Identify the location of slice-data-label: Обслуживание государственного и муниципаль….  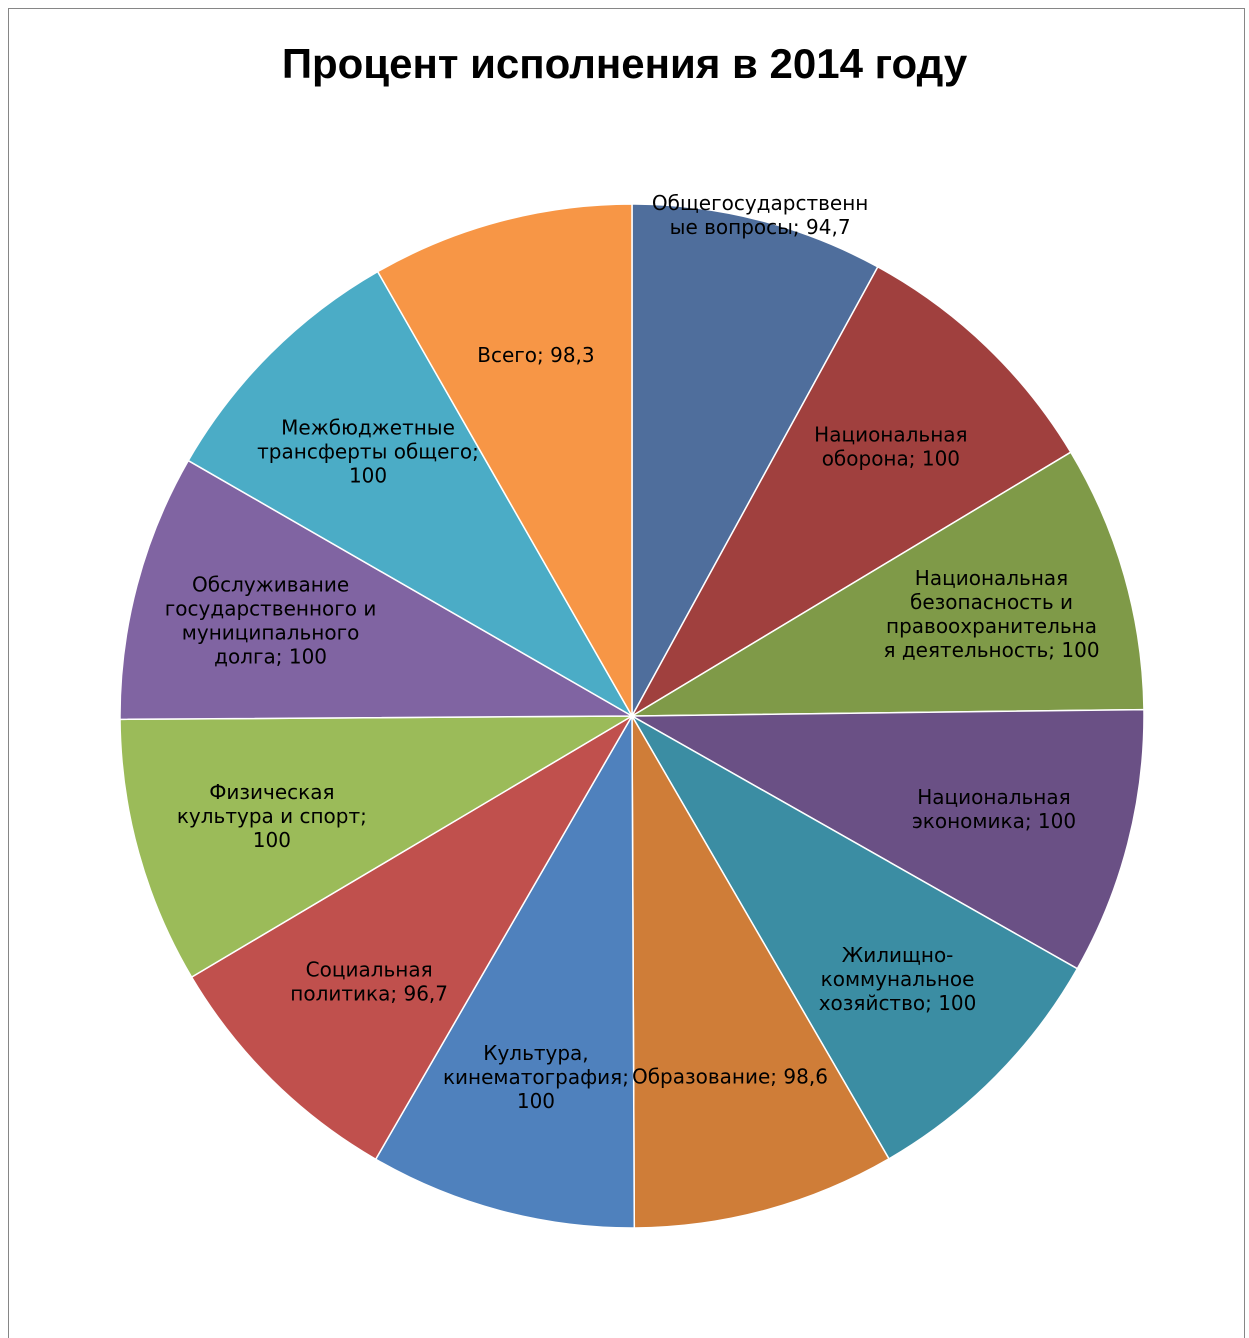
(271, 621).